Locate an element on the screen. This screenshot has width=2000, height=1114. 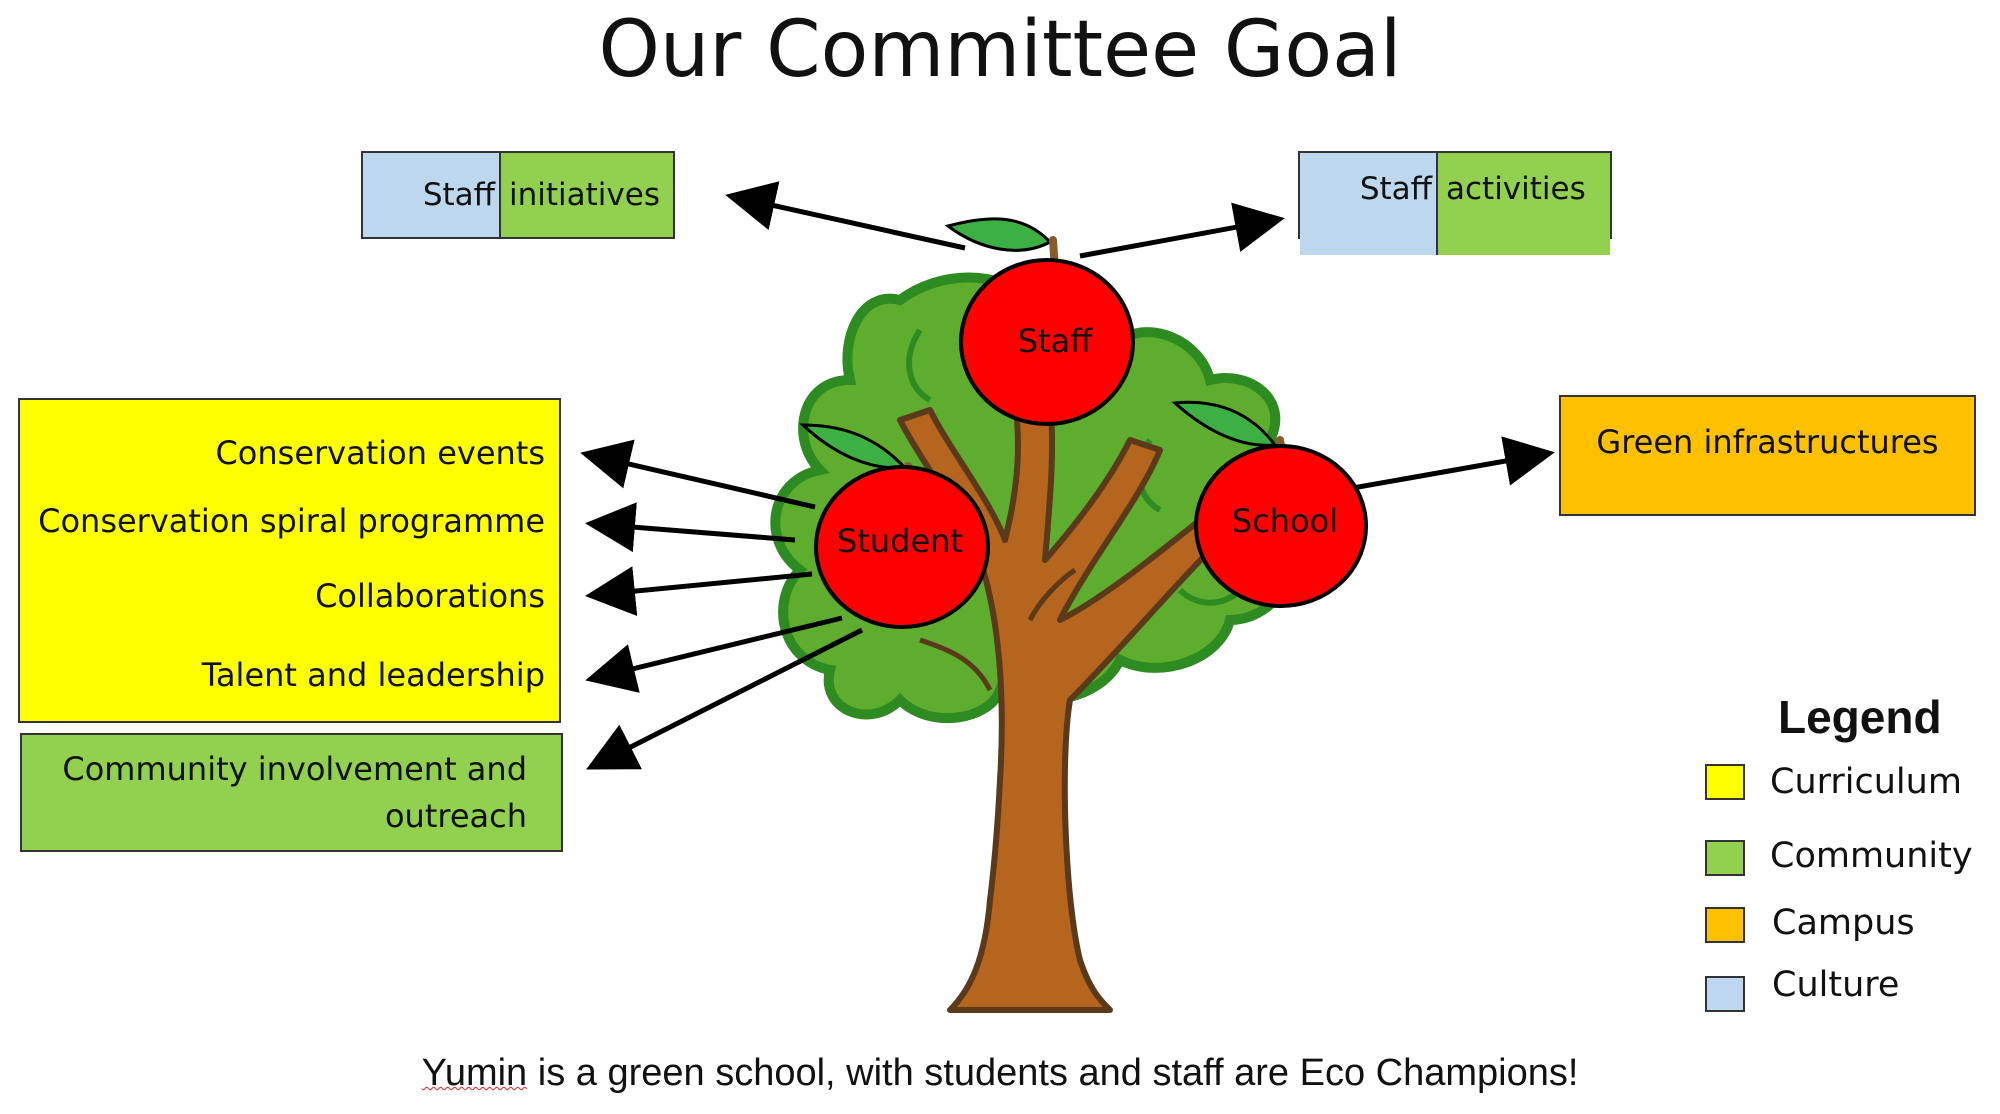
legend-label: Community is located at coordinates (1871, 856).